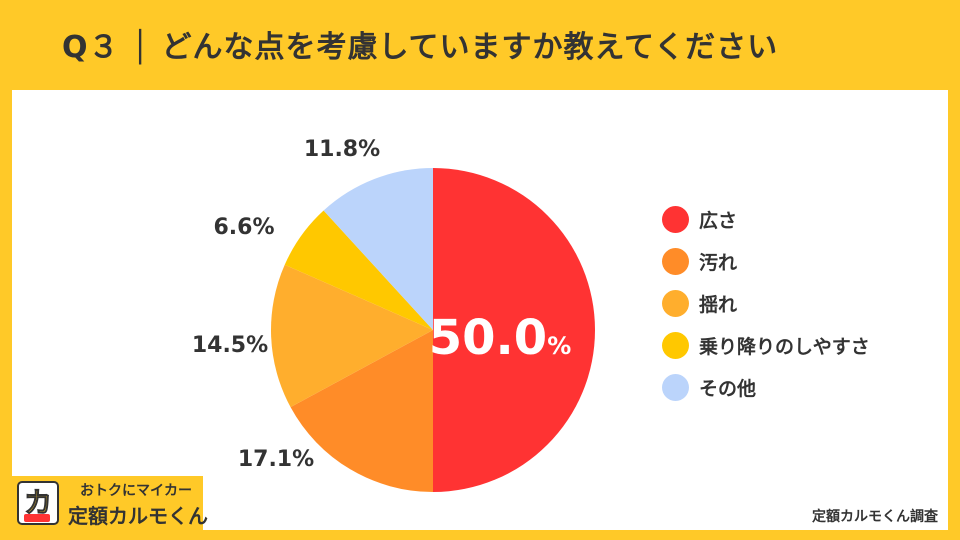 This screenshot has height=540, width=960. Describe the element at coordinates (718, 220) in the screenshot. I see `legend-label: 広さ` at that location.